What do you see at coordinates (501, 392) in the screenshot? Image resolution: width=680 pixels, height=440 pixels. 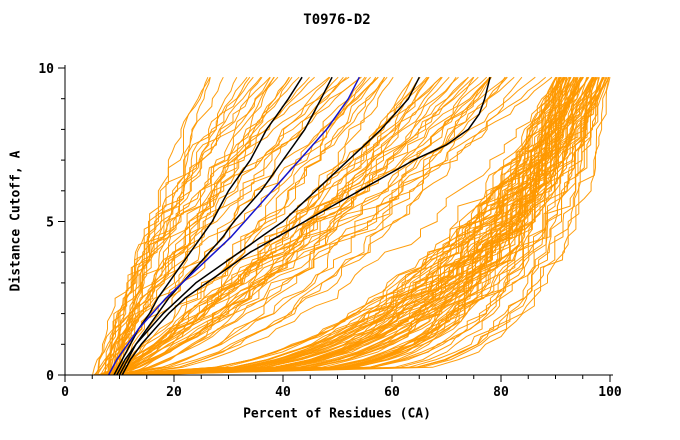 I see `svg-text: 80` at bounding box center [501, 392].